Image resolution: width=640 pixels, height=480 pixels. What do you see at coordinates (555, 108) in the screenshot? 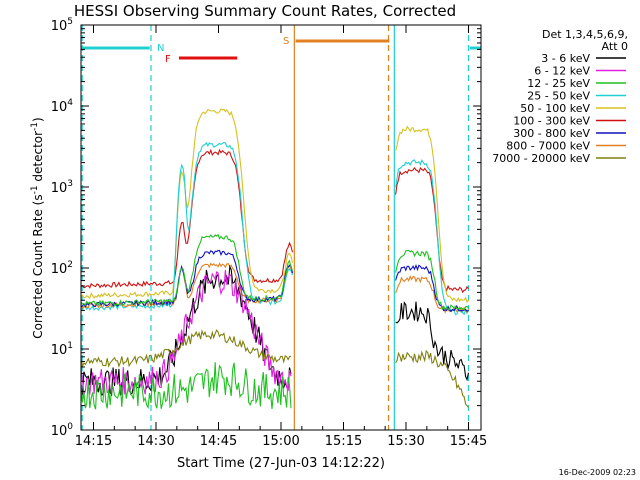
I see `legend-label: 50 - 100 keV` at bounding box center [555, 108].